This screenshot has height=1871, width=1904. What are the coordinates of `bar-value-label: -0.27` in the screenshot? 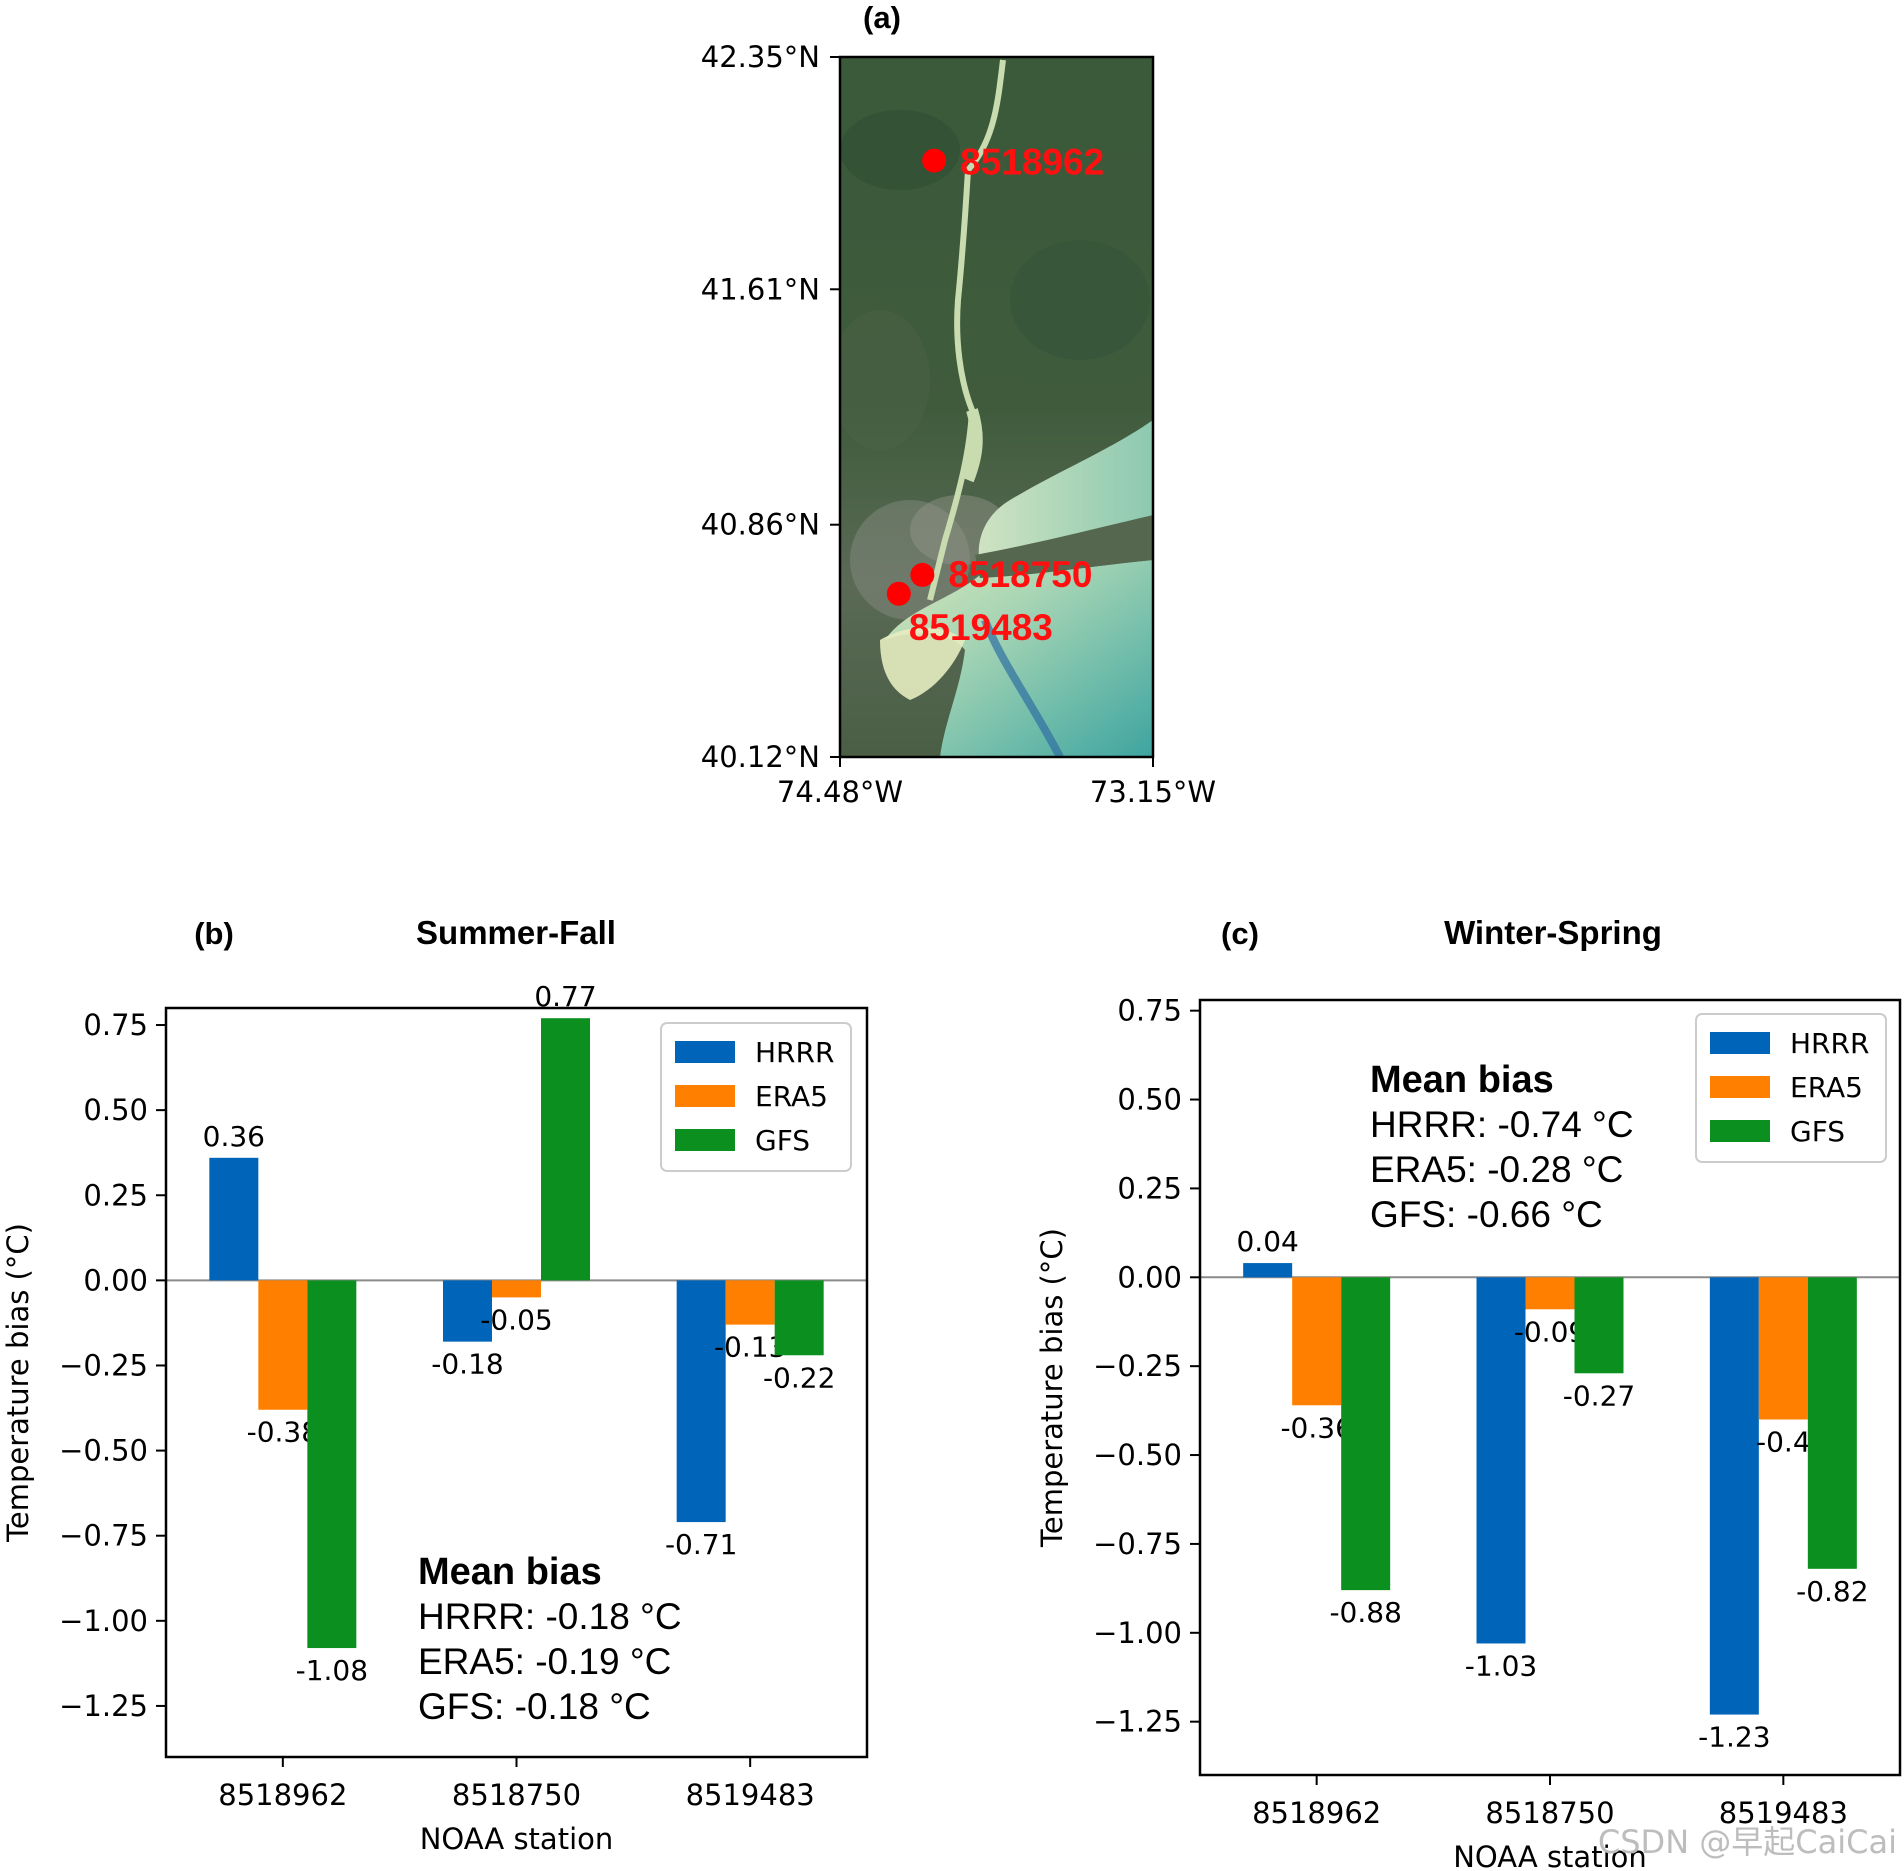 It's located at (1599, 1395).